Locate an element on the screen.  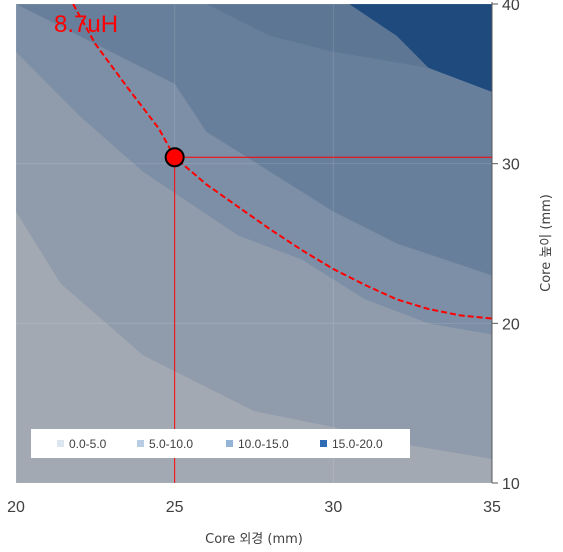
x-tick-label: 30 is located at coordinates (333, 507).